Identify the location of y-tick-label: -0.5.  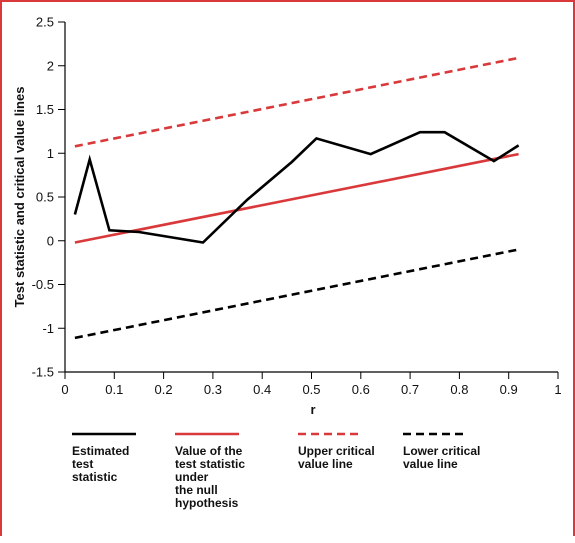
(43, 284).